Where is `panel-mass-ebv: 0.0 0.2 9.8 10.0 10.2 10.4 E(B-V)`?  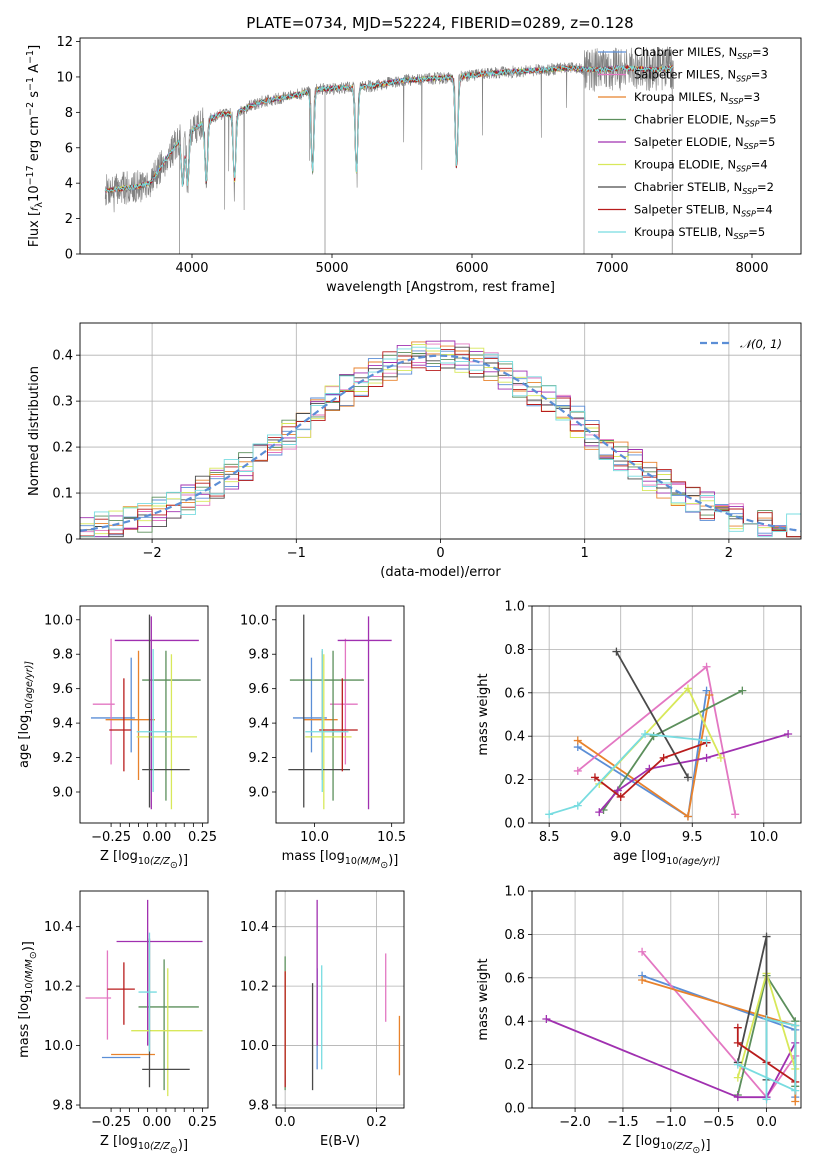 panel-mass-ebv: 0.0 0.2 9.8 10.0 10.2 10.4 E(B-V) is located at coordinates (322, 1019).